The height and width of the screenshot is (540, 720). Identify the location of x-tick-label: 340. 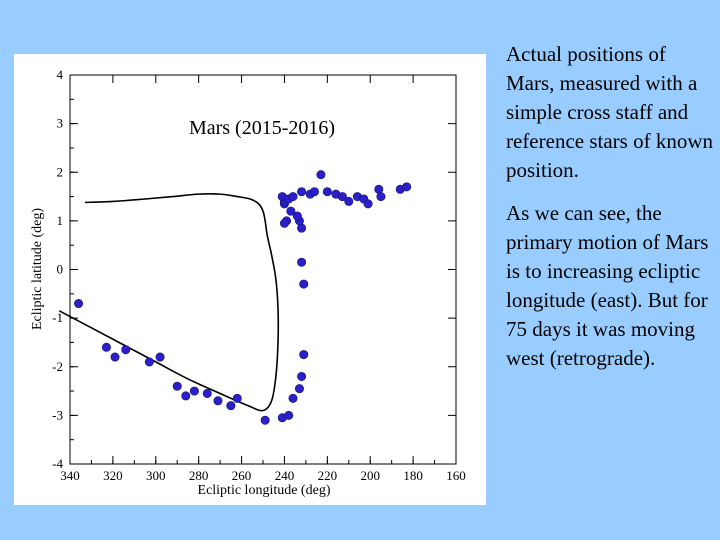
(70, 475).